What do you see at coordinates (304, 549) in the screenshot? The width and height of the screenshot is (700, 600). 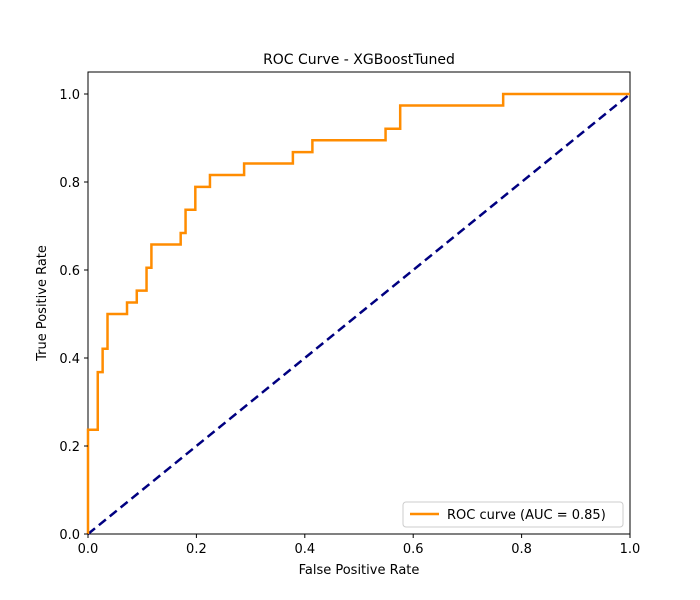 I see `x-tick-label: 0.4` at bounding box center [304, 549].